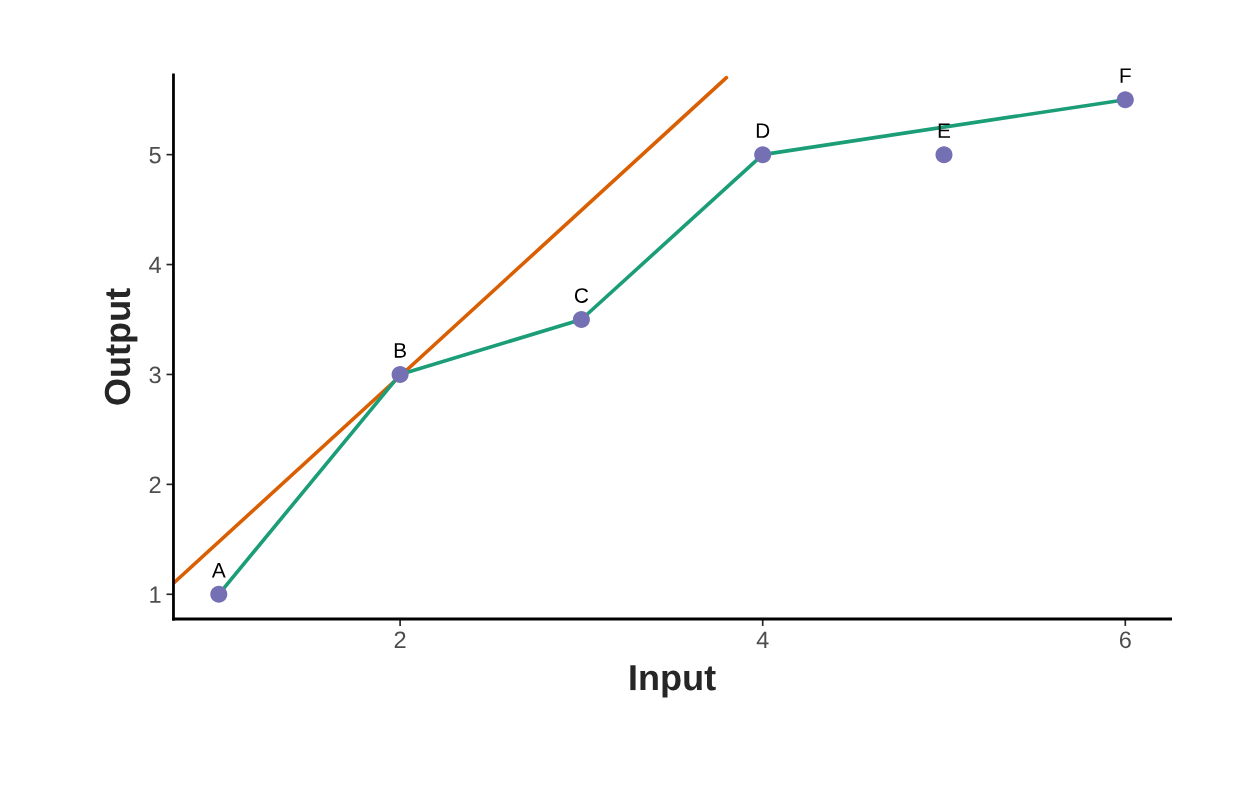  I want to click on x-axis-title: Input, so click(673, 681).